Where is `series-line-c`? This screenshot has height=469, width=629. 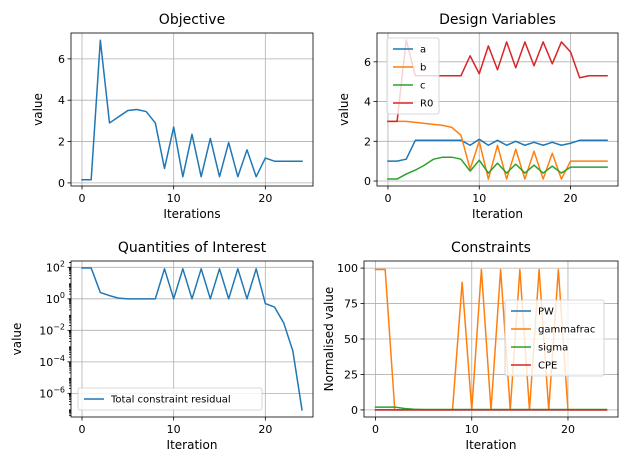 series-line-c is located at coordinates (497, 168).